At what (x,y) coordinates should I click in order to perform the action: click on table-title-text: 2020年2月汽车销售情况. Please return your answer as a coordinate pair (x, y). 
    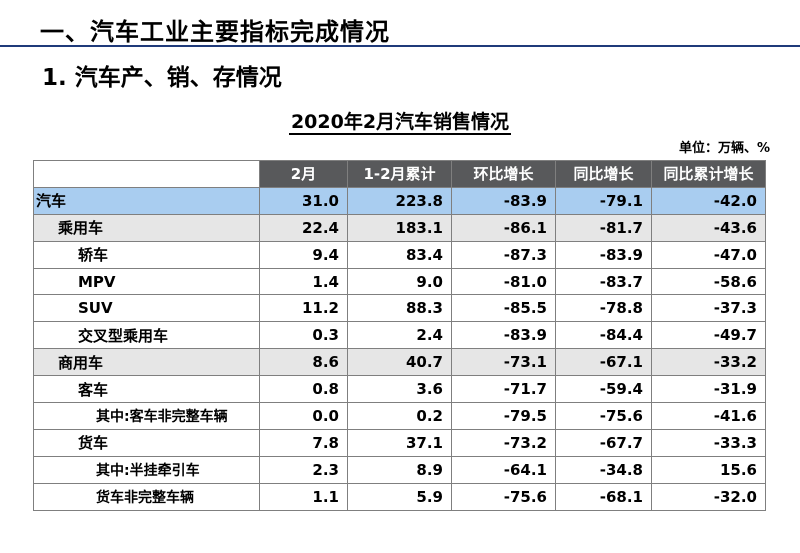
    Looking at the image, I should click on (400, 123).